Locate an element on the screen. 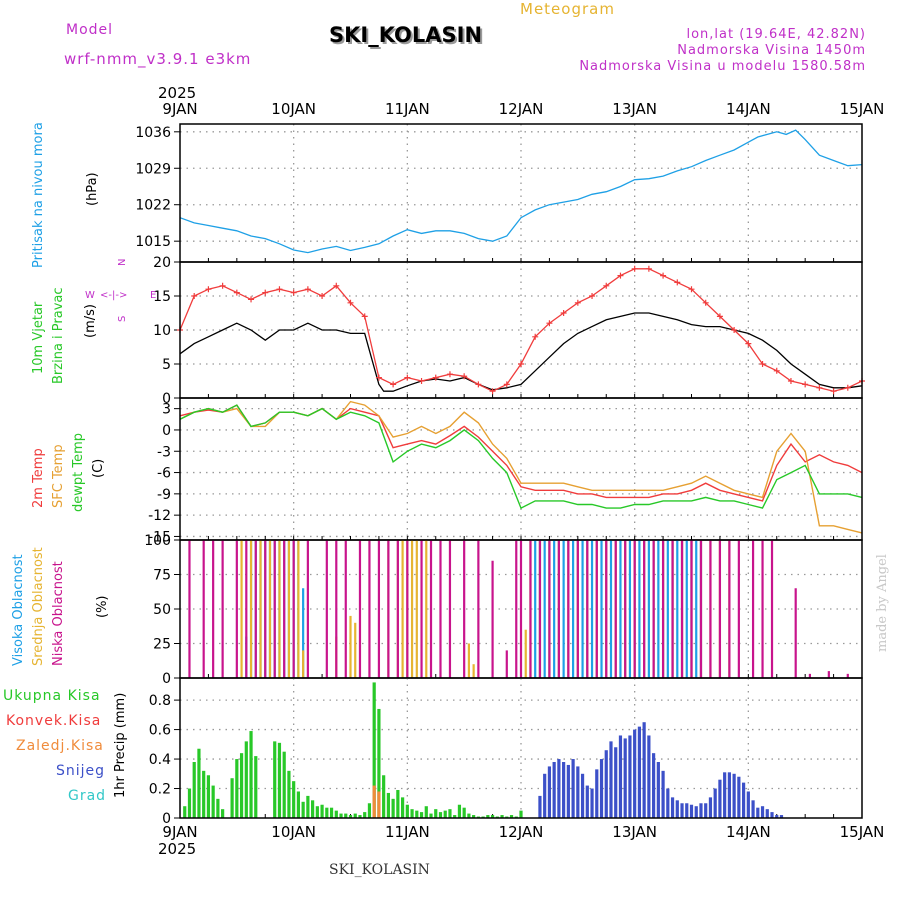 This screenshot has height=900, width=900. y-tick-label: 0.4 is located at coordinates (160, 760).